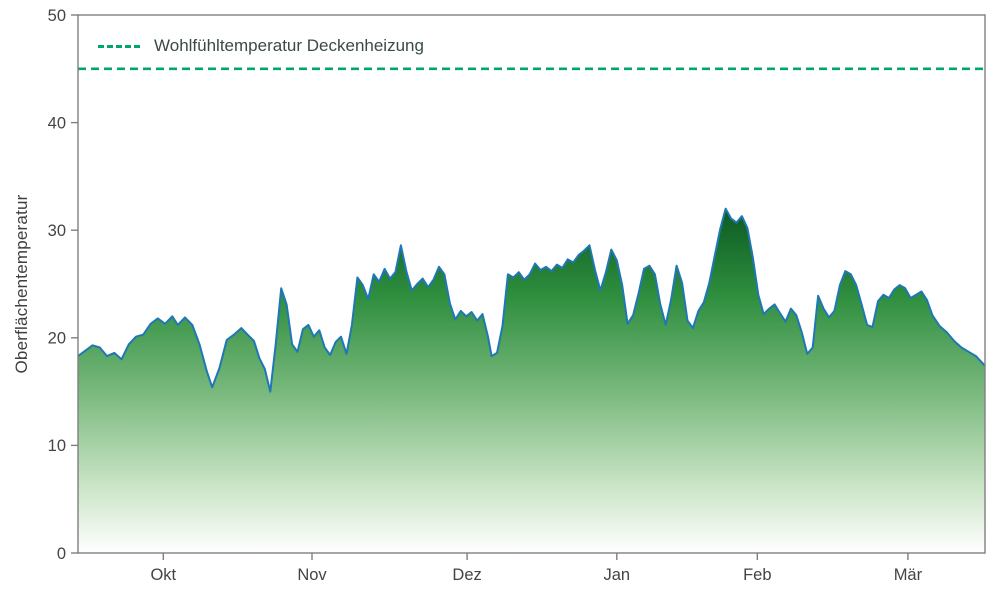  Describe the element at coordinates (163, 575) in the screenshot. I see `x-tick-label: Okt` at that location.